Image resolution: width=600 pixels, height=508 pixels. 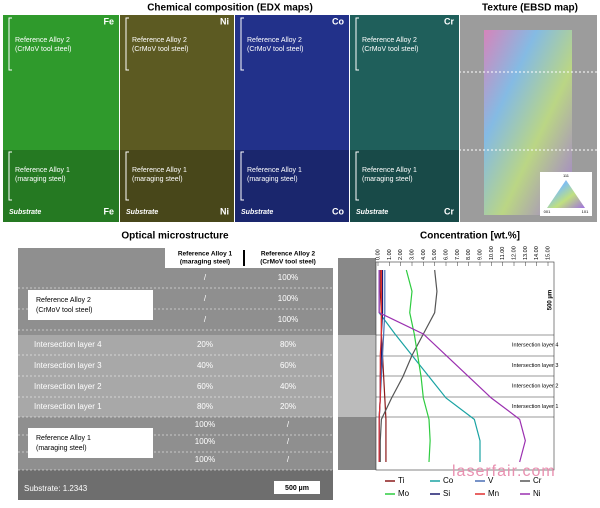 What do you see at coordinates (446, 254) in the screenshot?
I see `x-tick-label: 6.00` at bounding box center [446, 254].